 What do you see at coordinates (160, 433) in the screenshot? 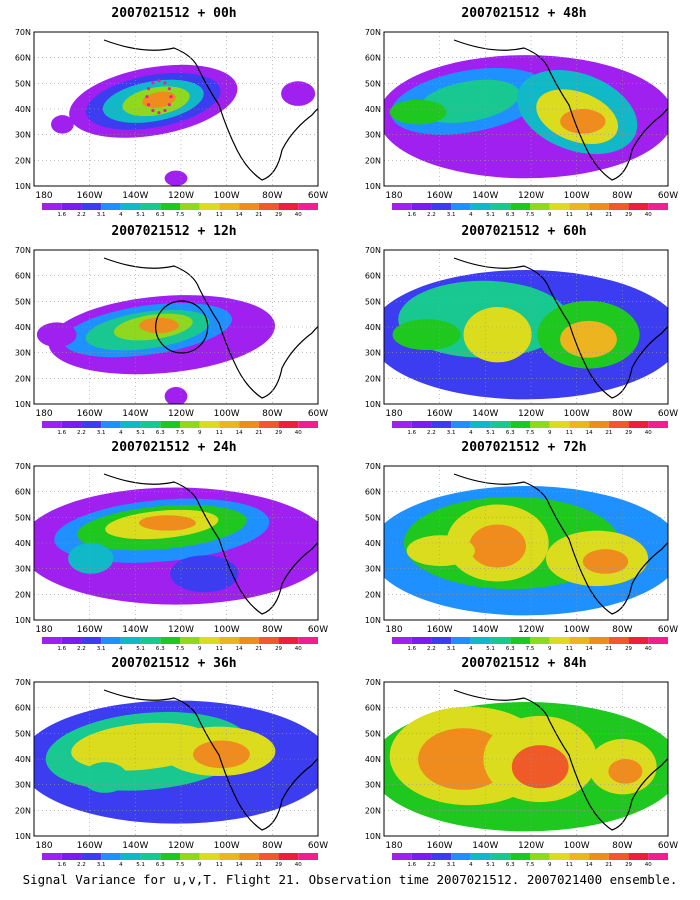
I see `colorbar-label: 6.3` at bounding box center [160, 433].